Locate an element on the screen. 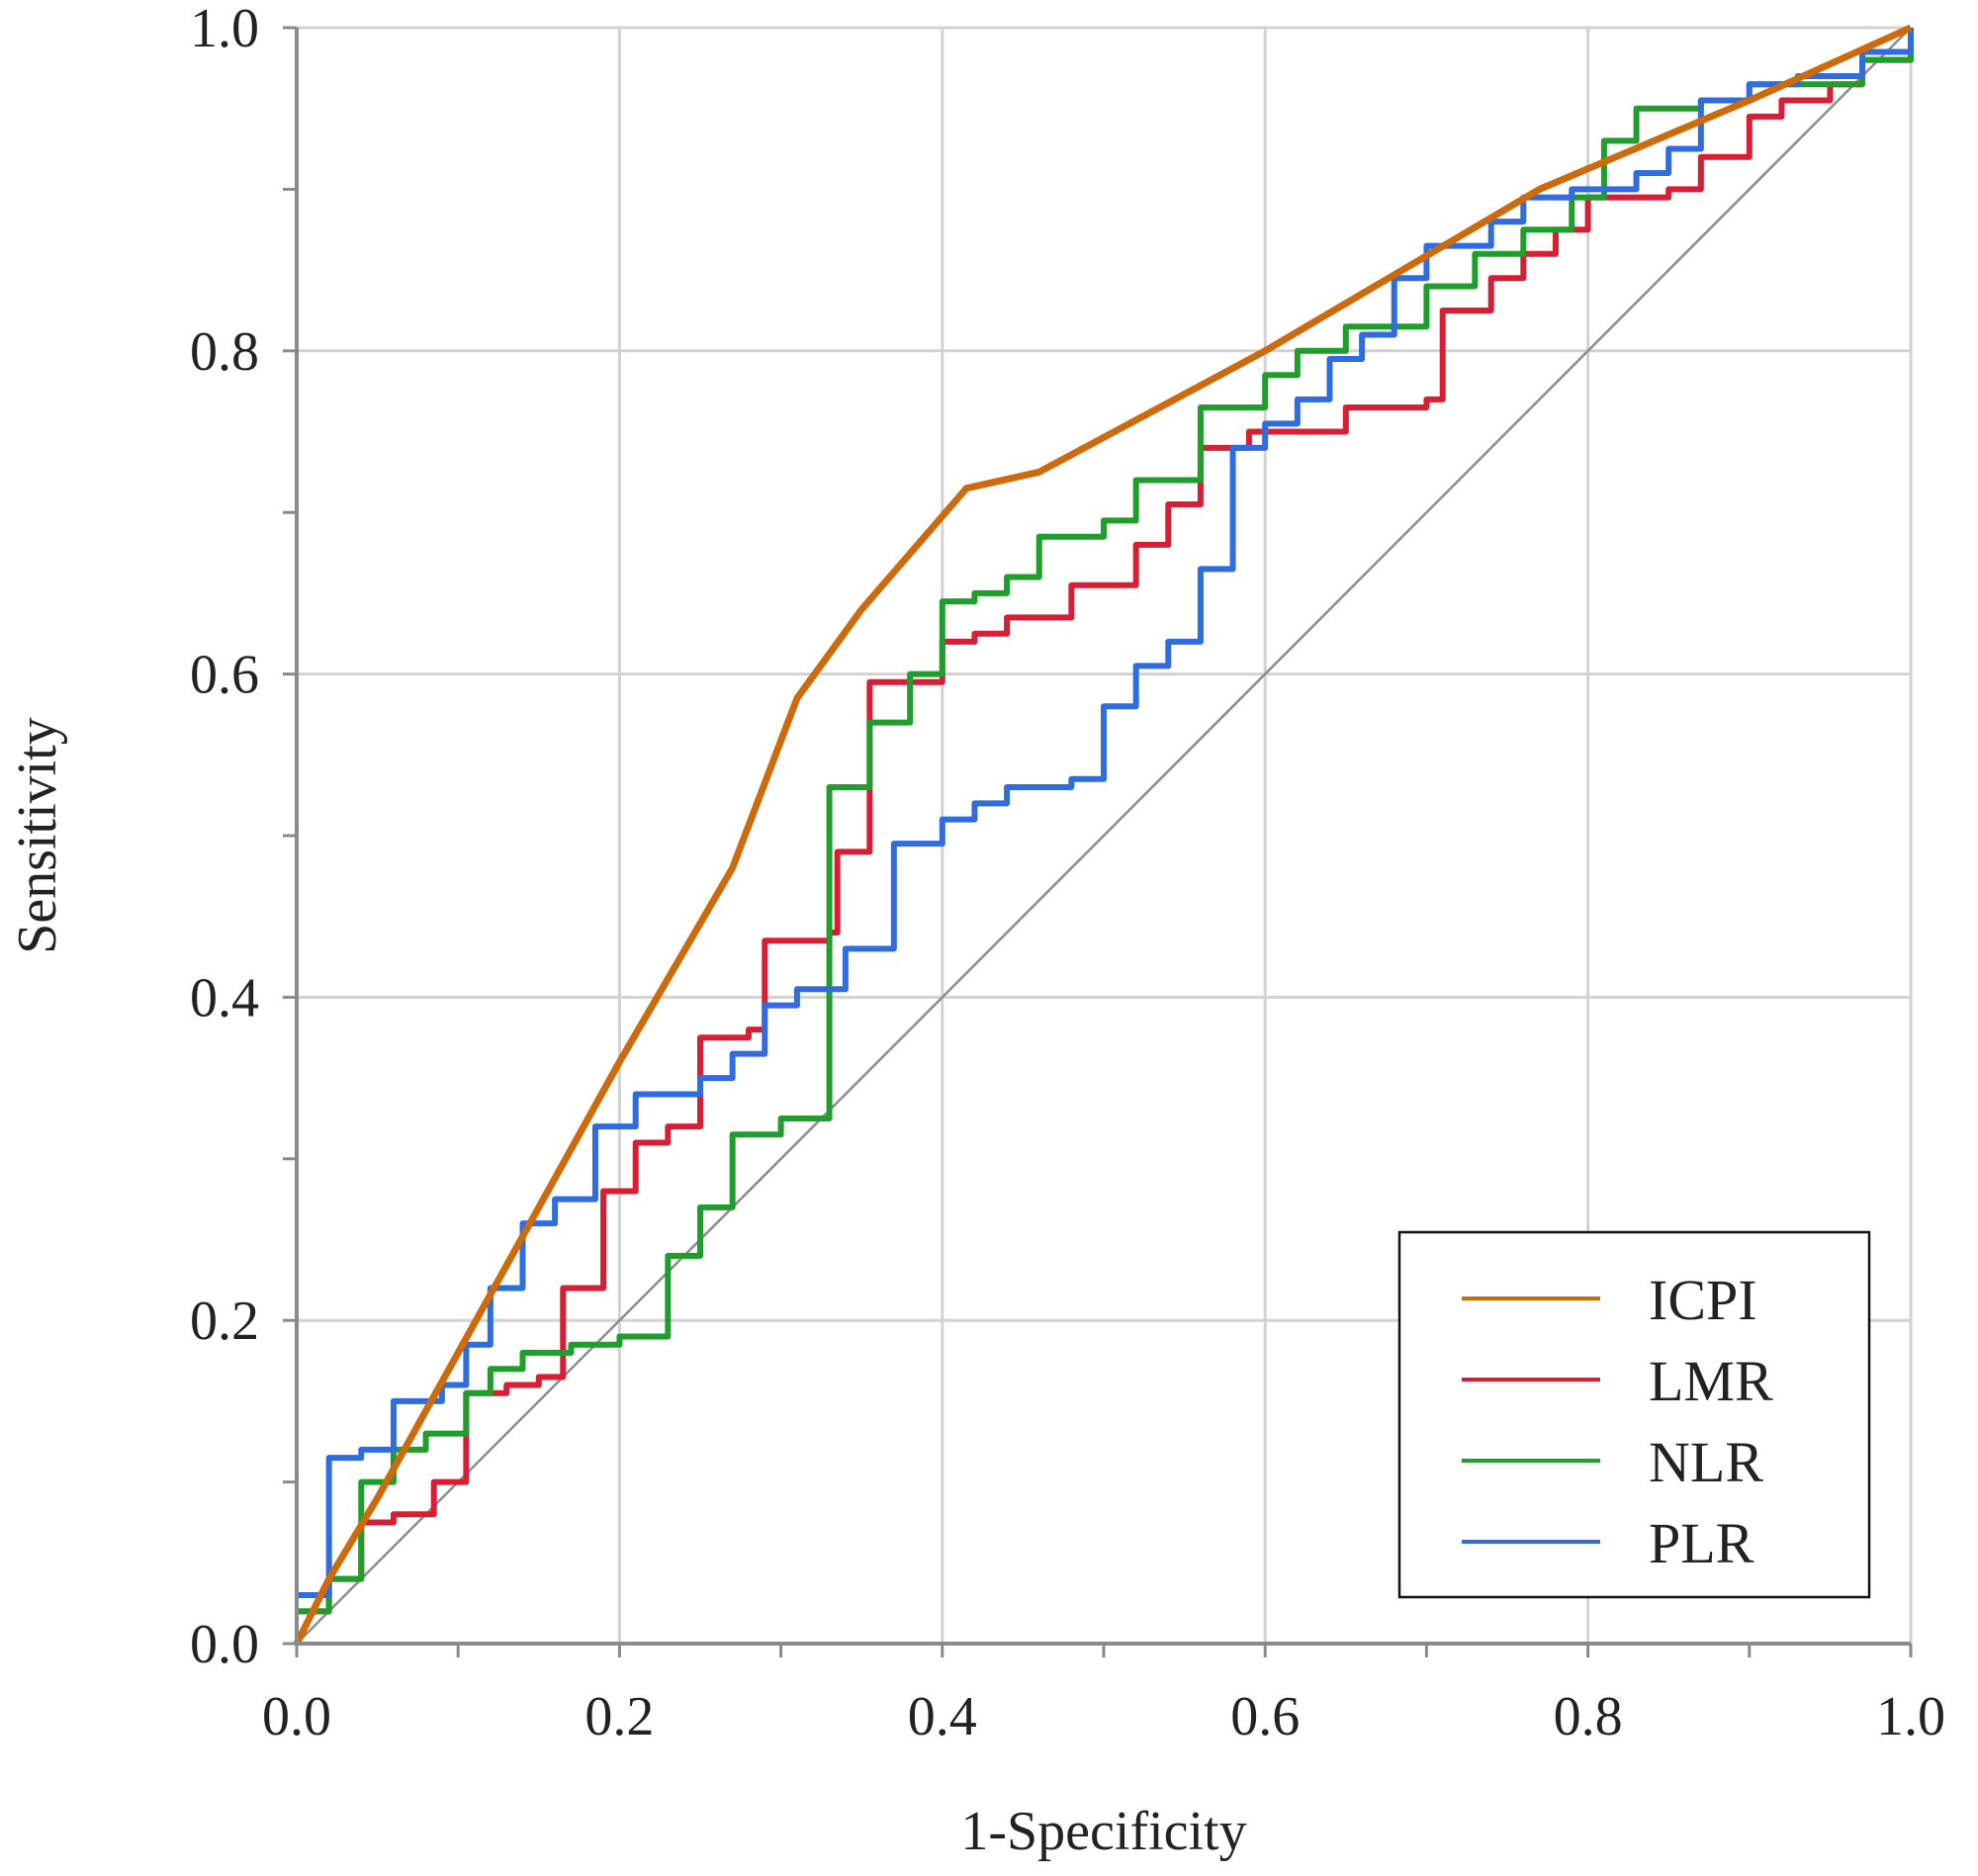  legend-label-icpi: ICPI is located at coordinates (1703, 1300).